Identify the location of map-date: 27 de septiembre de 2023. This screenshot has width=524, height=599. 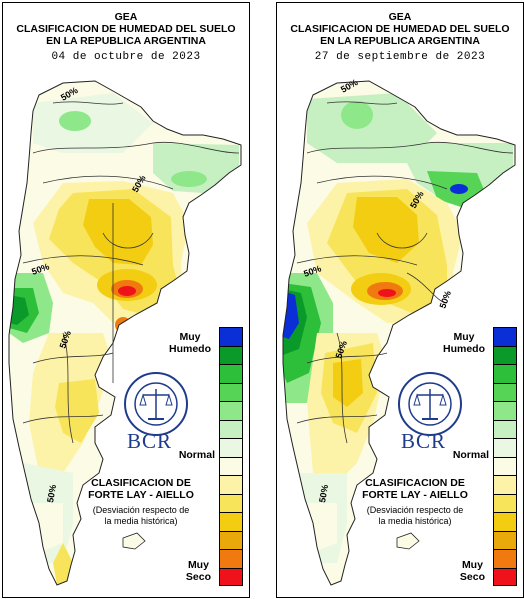
(400, 57).